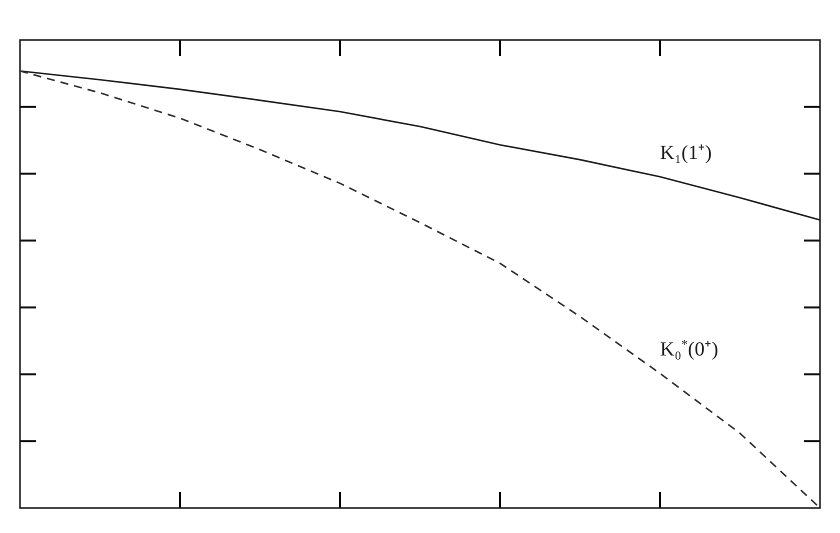 Image resolution: width=840 pixels, height=533 pixels. Describe the element at coordinates (689, 348) in the screenshot. I see `series-label: K₀$^{*}$(0⁺)` at that location.